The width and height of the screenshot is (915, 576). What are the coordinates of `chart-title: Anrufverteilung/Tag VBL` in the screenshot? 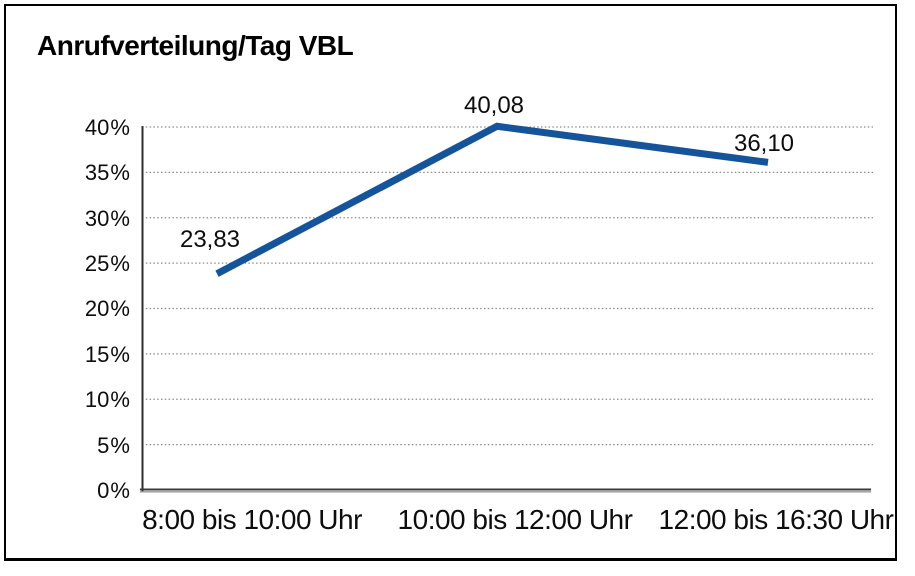 It's located at (195, 45).